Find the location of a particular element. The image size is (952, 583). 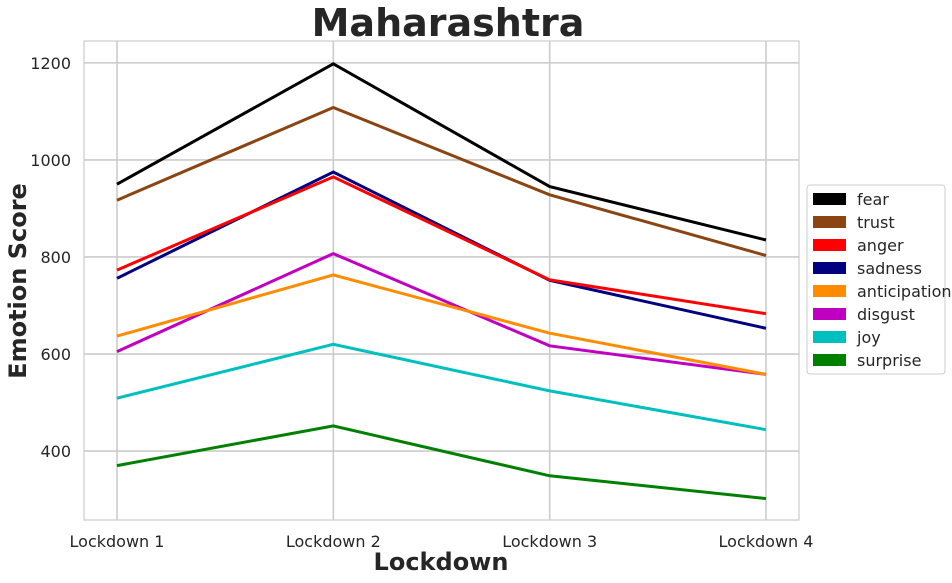

y-tick-label: 600 is located at coordinates (55, 354).